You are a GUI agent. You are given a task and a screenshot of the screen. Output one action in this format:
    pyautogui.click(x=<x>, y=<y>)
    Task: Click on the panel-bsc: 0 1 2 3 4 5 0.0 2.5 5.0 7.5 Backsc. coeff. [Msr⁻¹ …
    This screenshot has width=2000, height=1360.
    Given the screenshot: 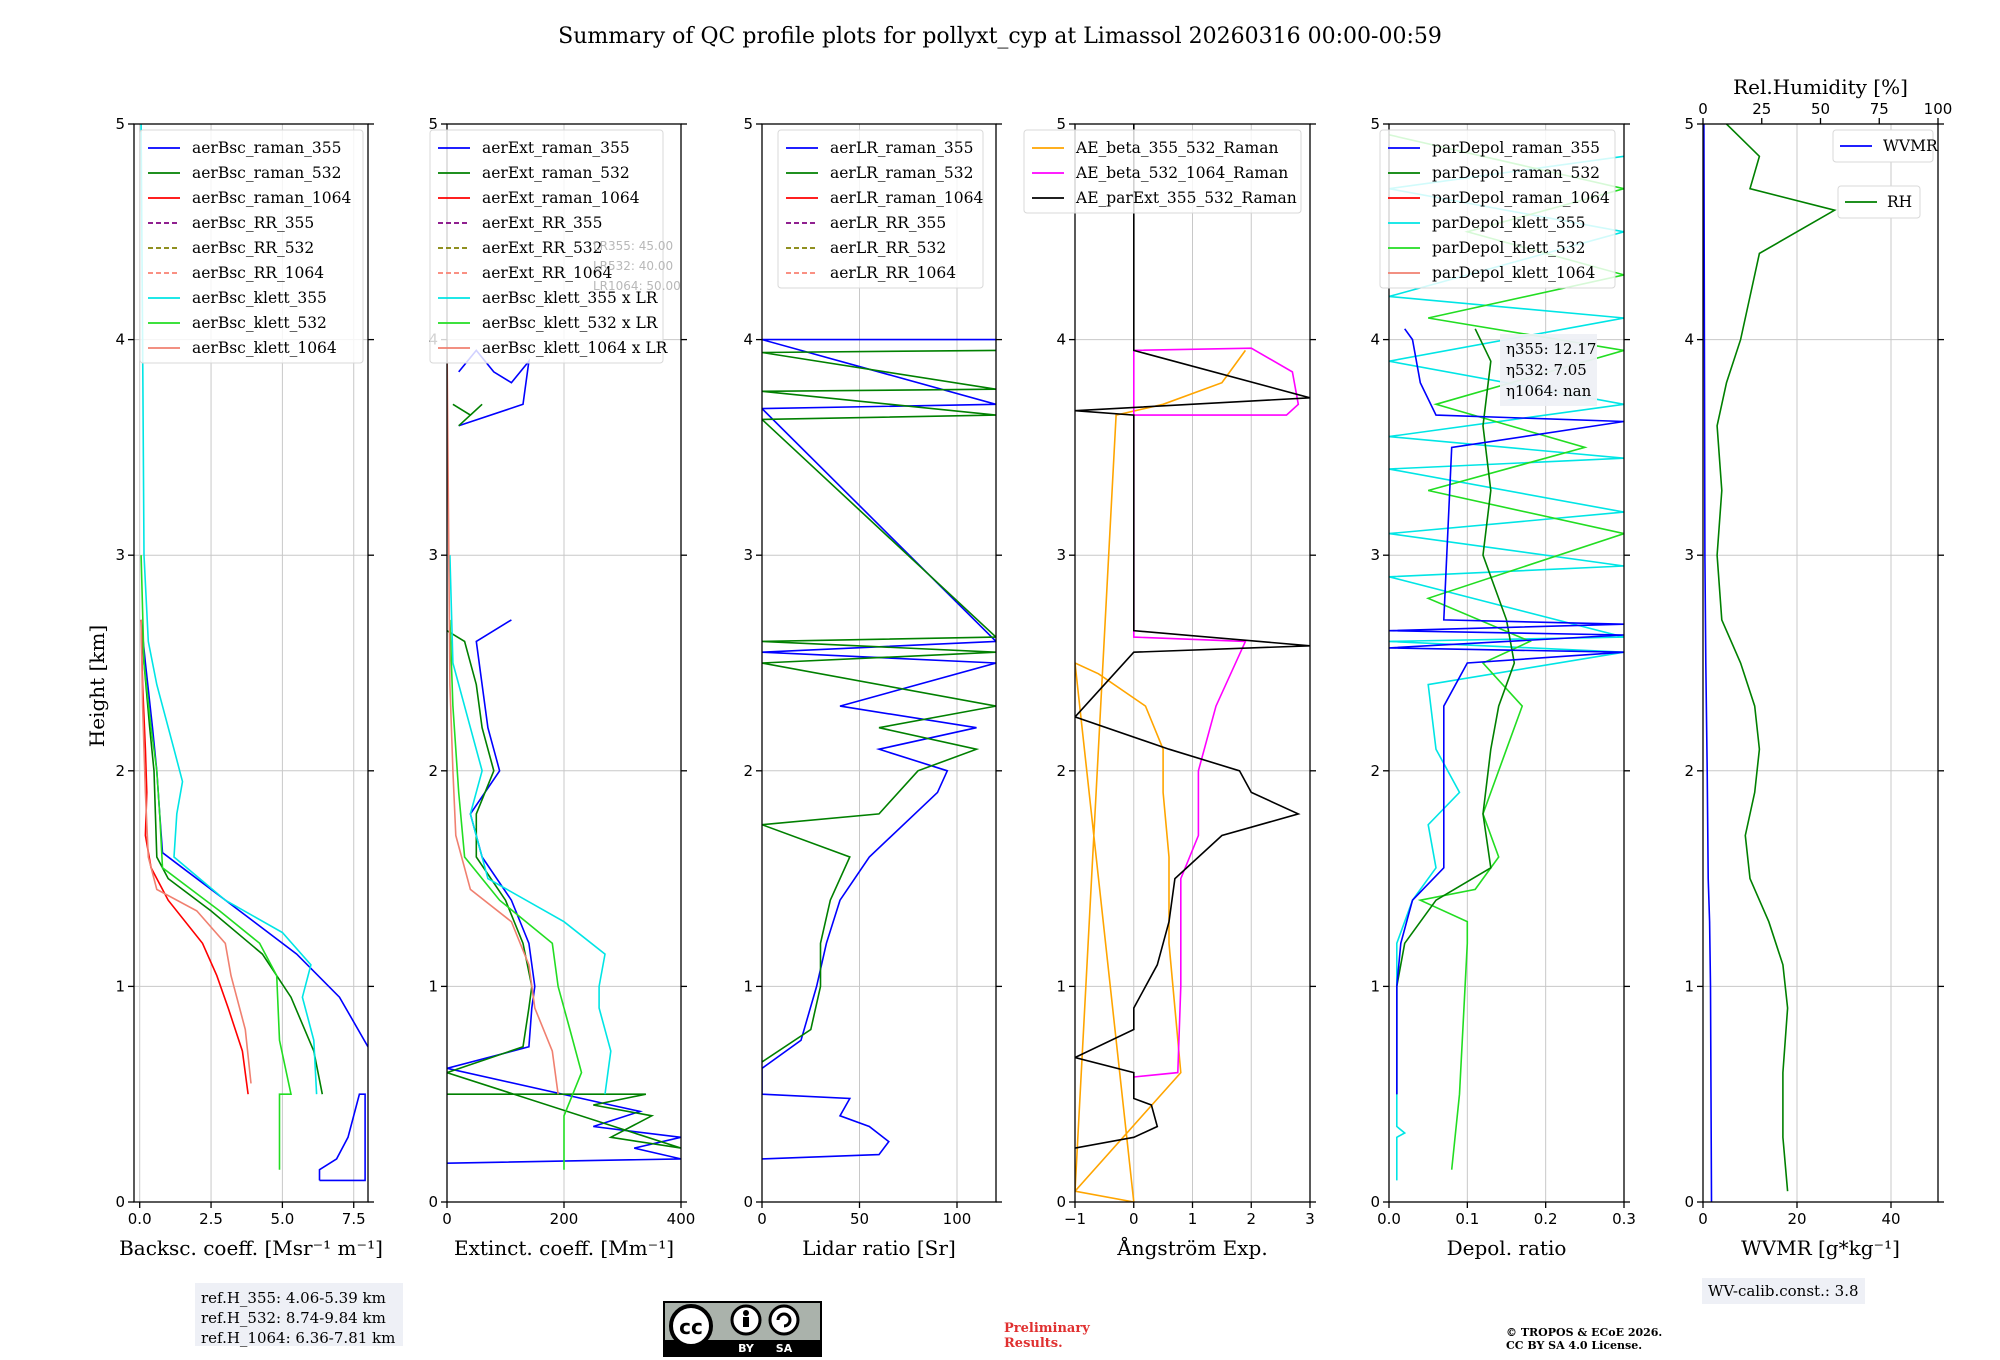 What is the action you would take?
    pyautogui.click(x=248, y=687)
    